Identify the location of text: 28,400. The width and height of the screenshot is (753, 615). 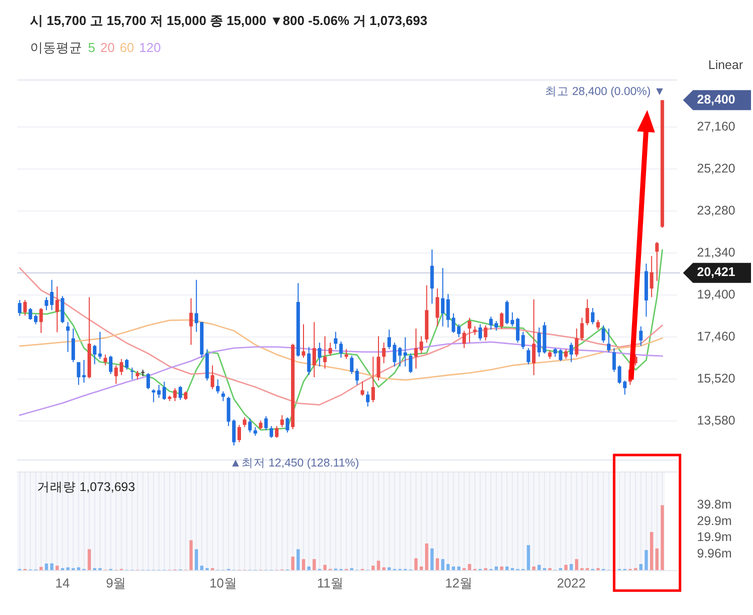
(716, 99).